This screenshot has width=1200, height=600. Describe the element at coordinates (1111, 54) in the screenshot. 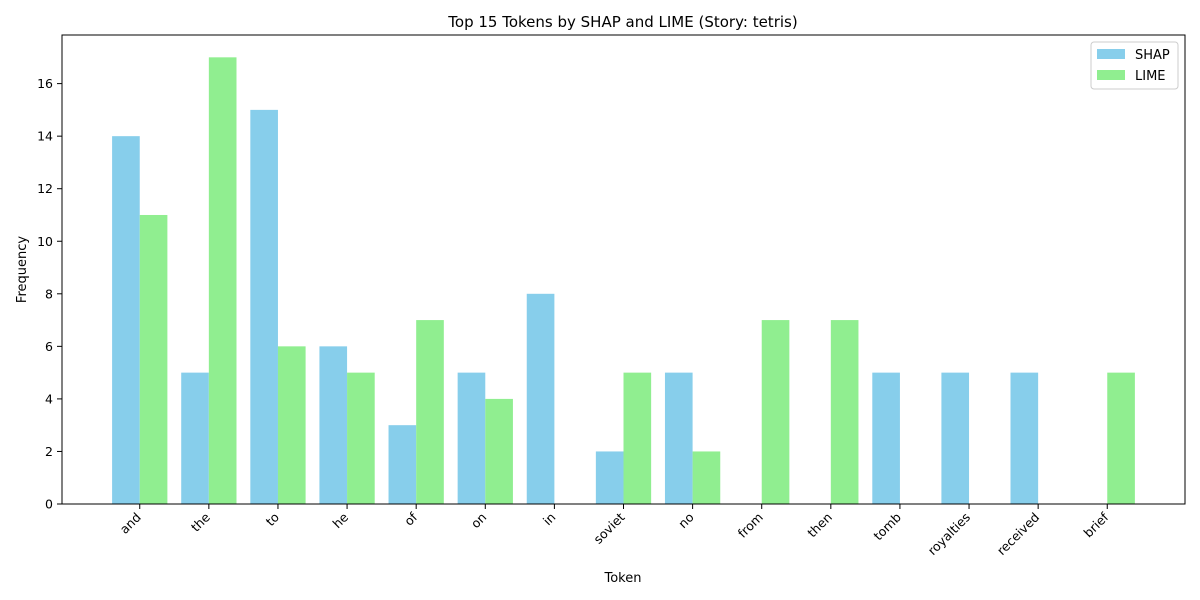

I see `legend-swatch-shap` at that location.